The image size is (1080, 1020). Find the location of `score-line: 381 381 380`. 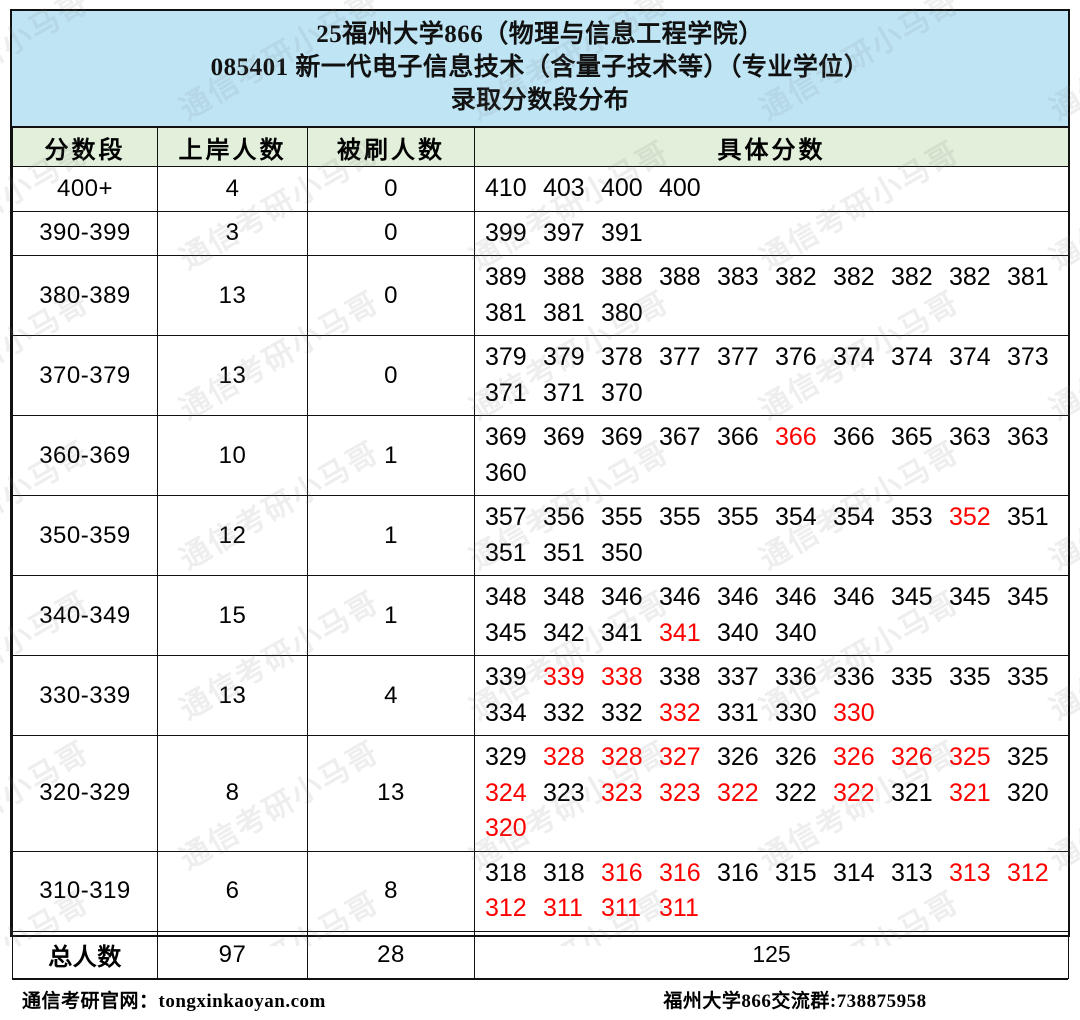

score-line: 381 381 380 is located at coordinates (776, 314).